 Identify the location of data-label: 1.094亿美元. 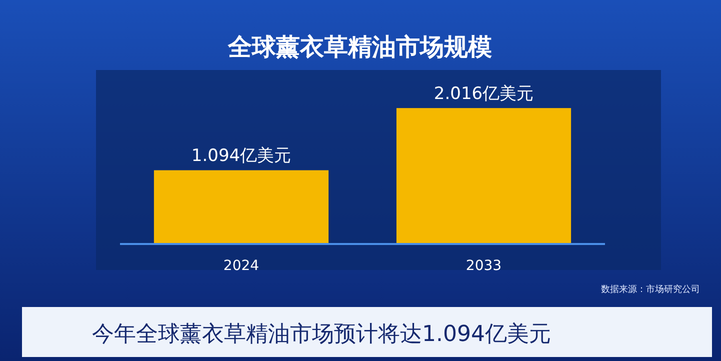
(241, 156).